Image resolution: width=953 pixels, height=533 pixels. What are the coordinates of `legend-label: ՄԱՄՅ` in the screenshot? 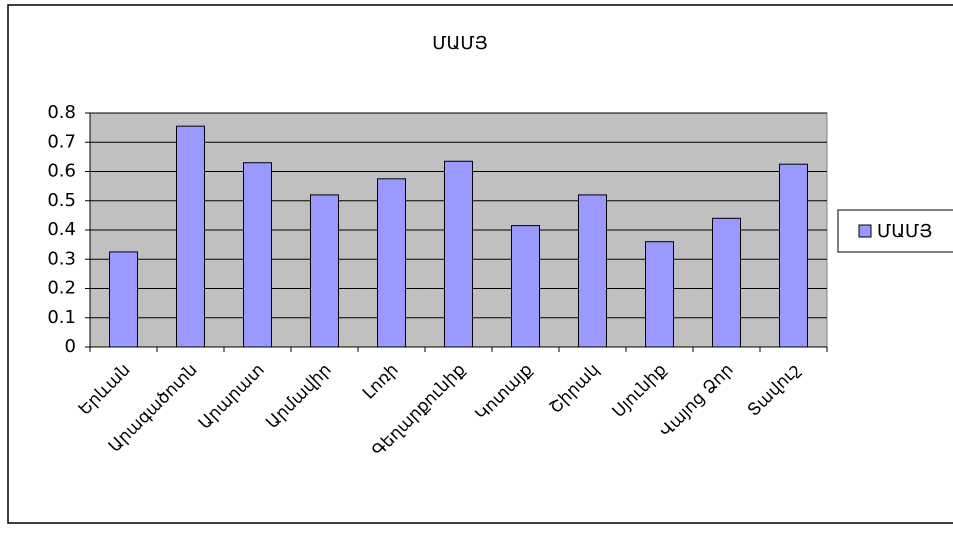 It's located at (904, 231).